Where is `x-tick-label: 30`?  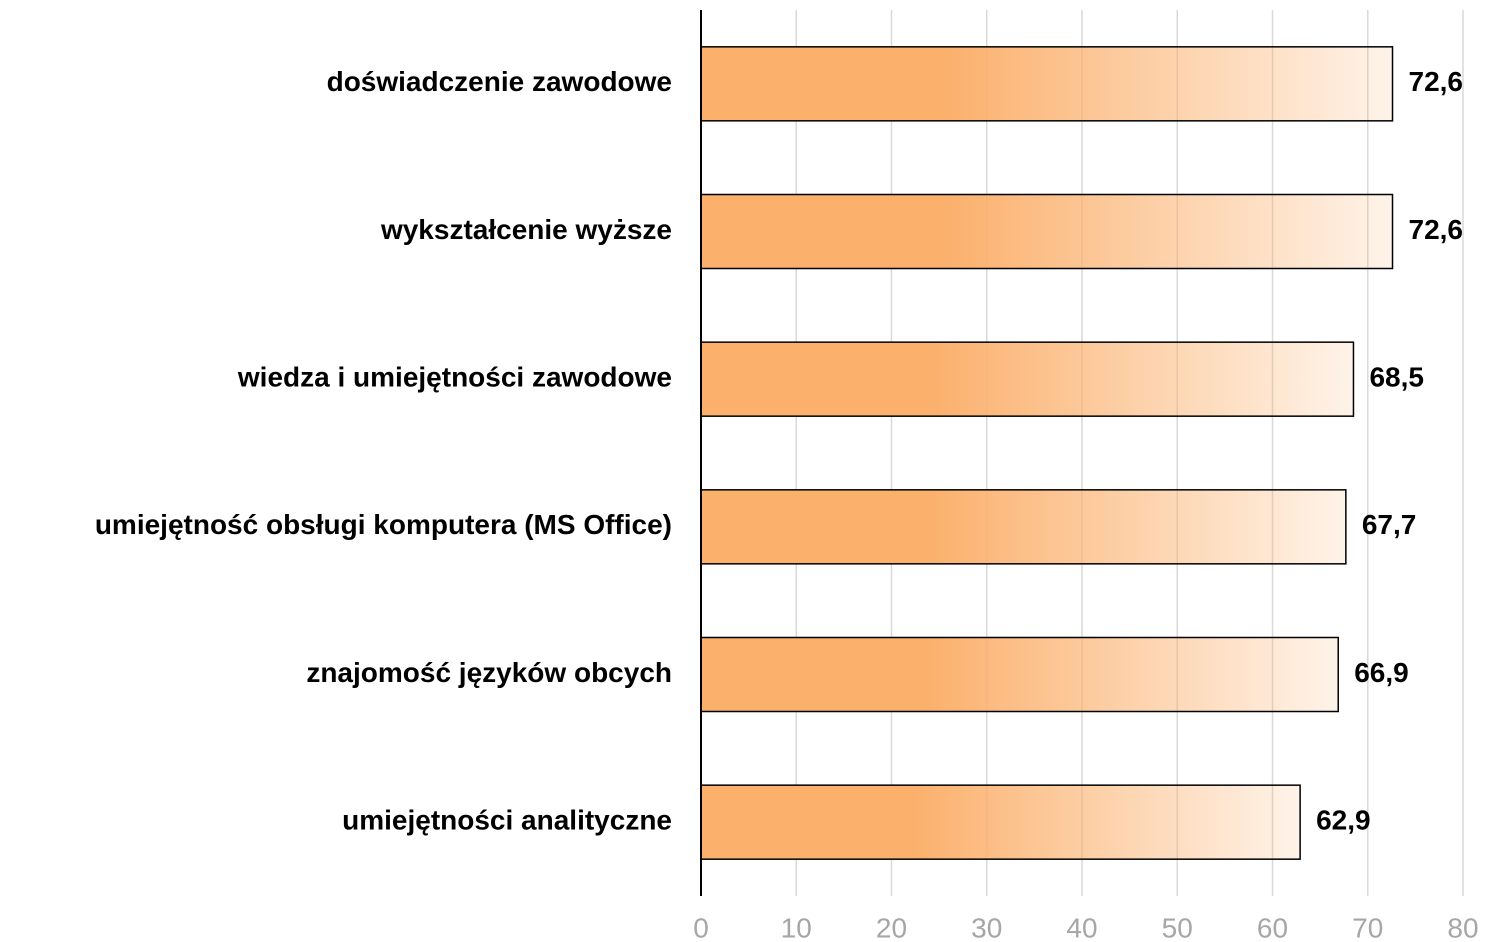 x-tick-label: 30 is located at coordinates (986, 927).